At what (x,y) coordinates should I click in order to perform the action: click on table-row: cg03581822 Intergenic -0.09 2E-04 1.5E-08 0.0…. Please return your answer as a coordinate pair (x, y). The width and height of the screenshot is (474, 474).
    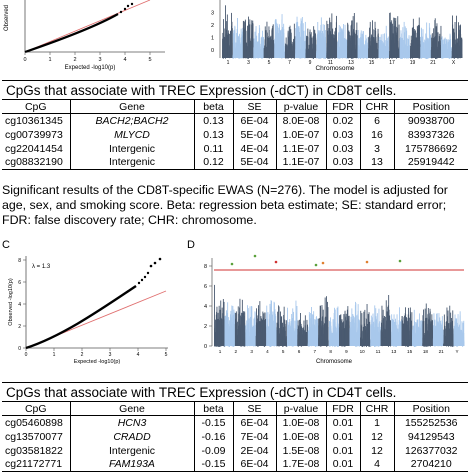
    Looking at the image, I should click on (235, 450).